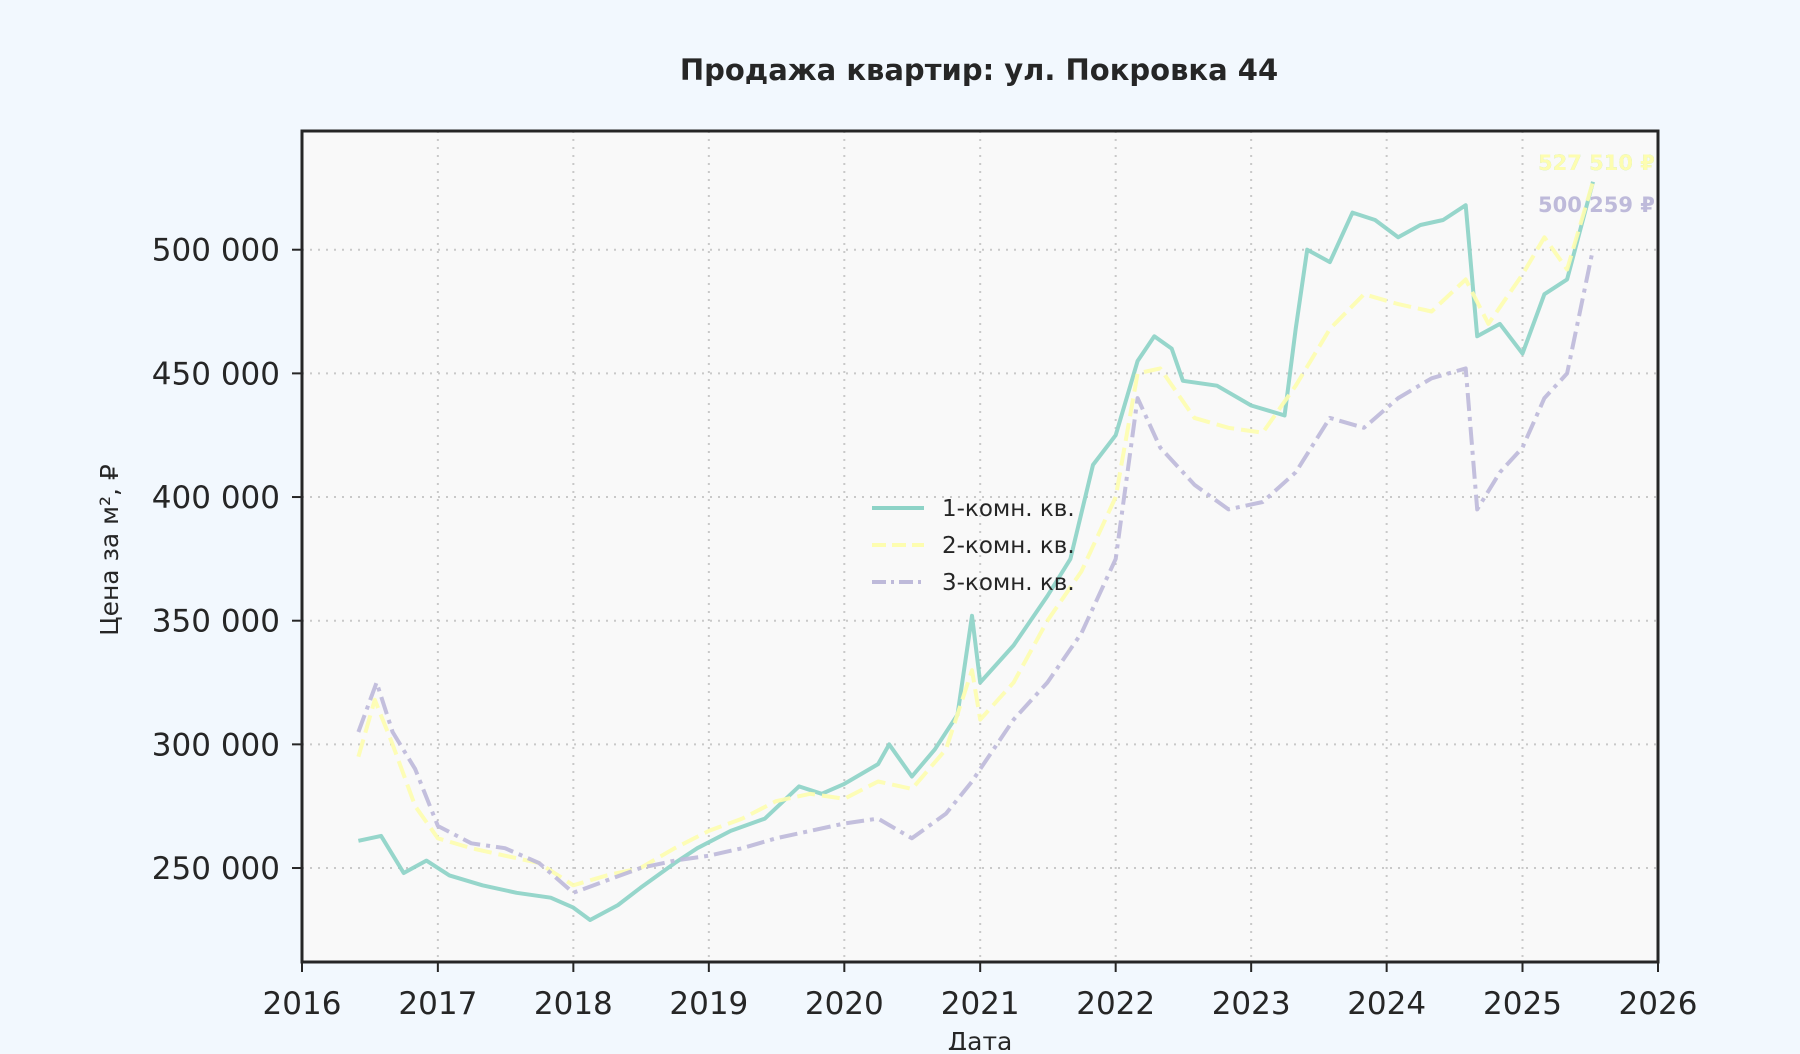  What do you see at coordinates (1386, 1004) in the screenshot?
I see `x-tick-label: 2024` at bounding box center [1386, 1004].